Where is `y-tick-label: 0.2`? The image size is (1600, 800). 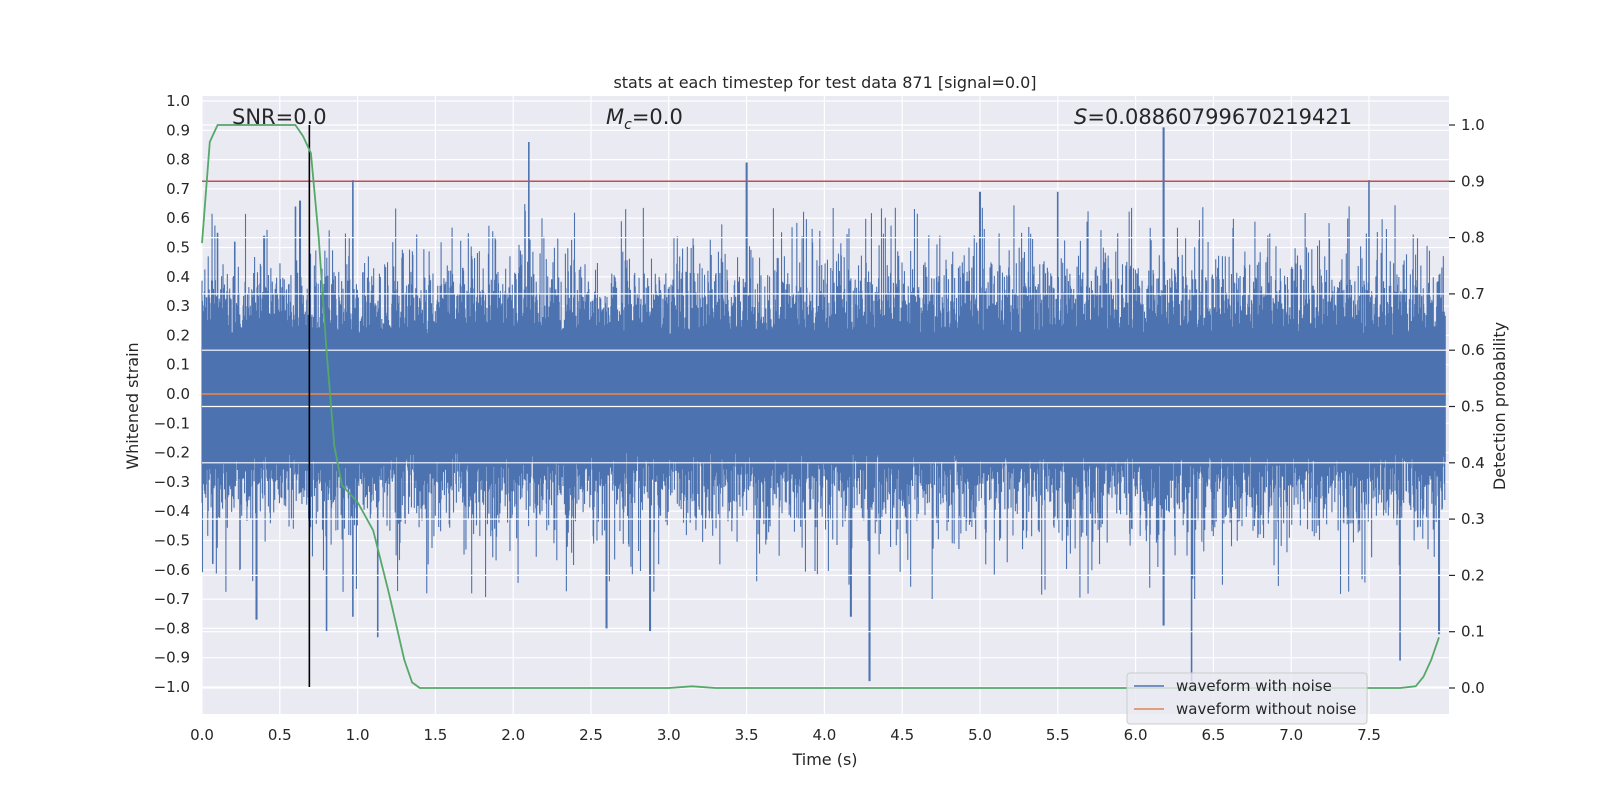
y-tick-label: 0.2 is located at coordinates (178, 335).